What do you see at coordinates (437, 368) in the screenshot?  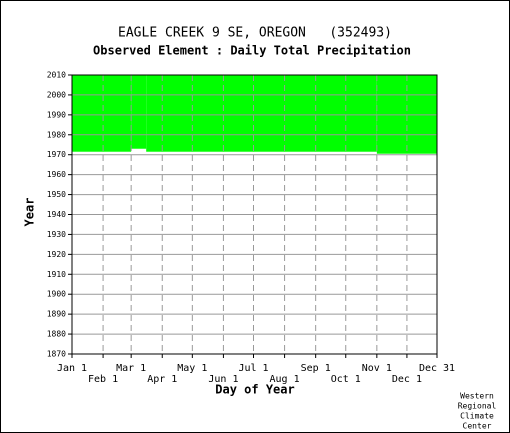 I see `x-tick-label: Dec 31` at bounding box center [437, 368].